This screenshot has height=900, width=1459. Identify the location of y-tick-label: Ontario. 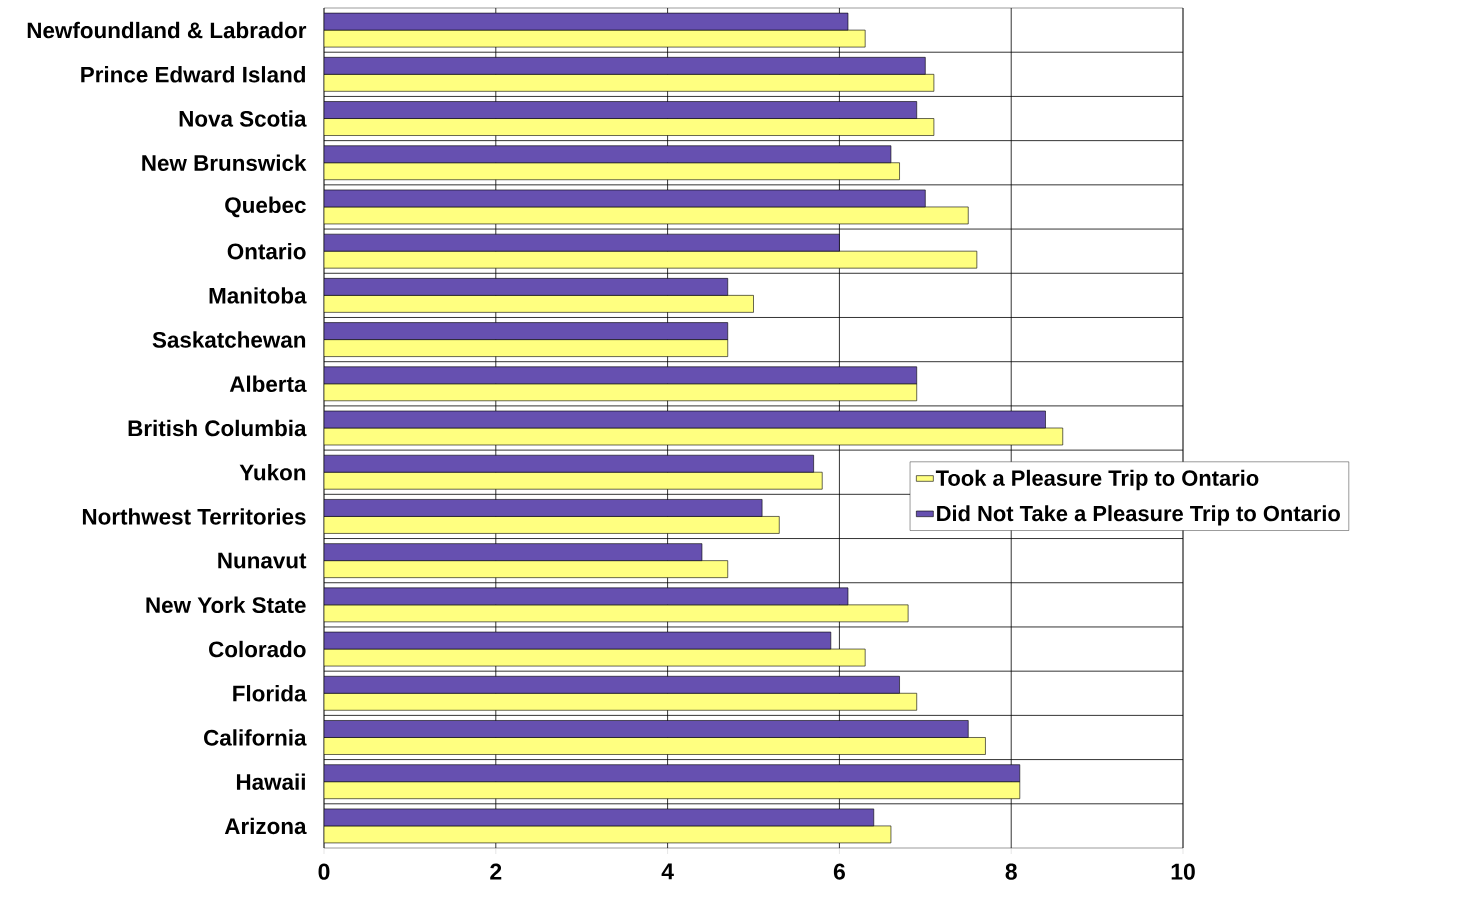
(266, 251).